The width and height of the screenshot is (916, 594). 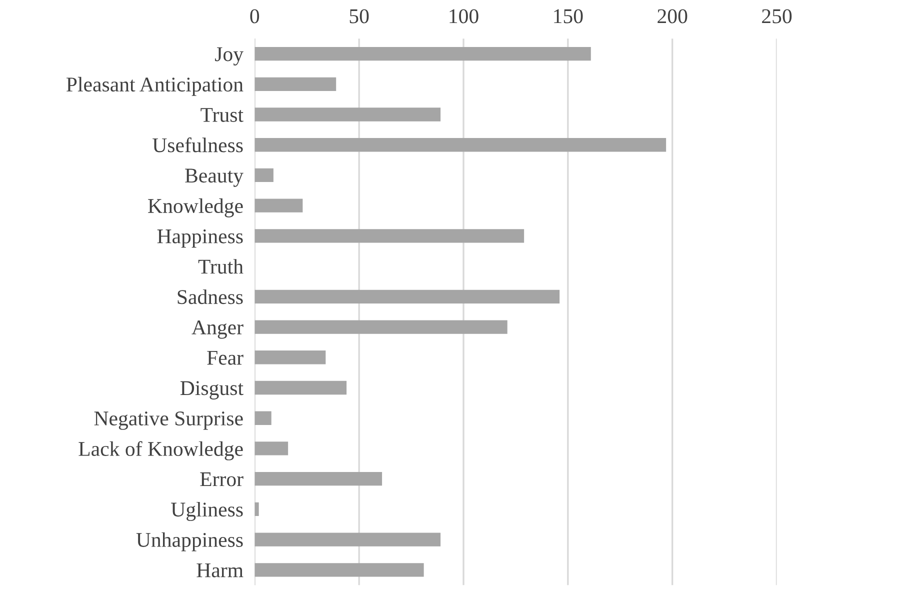 I want to click on x-tick-label: 0, so click(x=255, y=16).